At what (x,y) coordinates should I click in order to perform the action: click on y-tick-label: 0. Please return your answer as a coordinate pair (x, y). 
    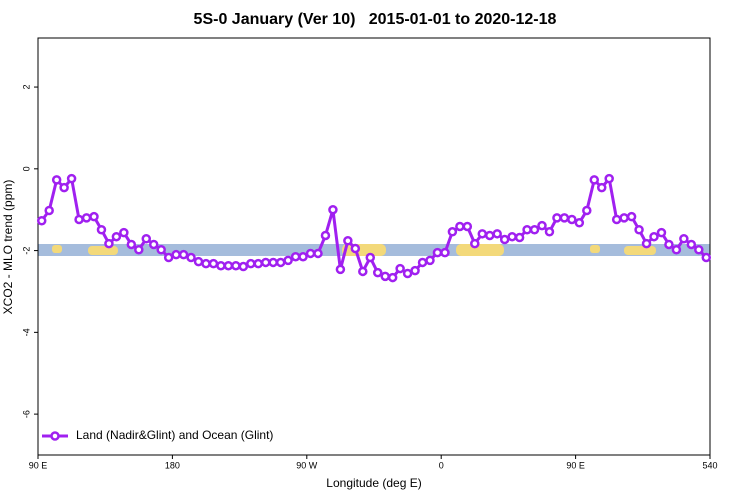
    Looking at the image, I should click on (26, 168).